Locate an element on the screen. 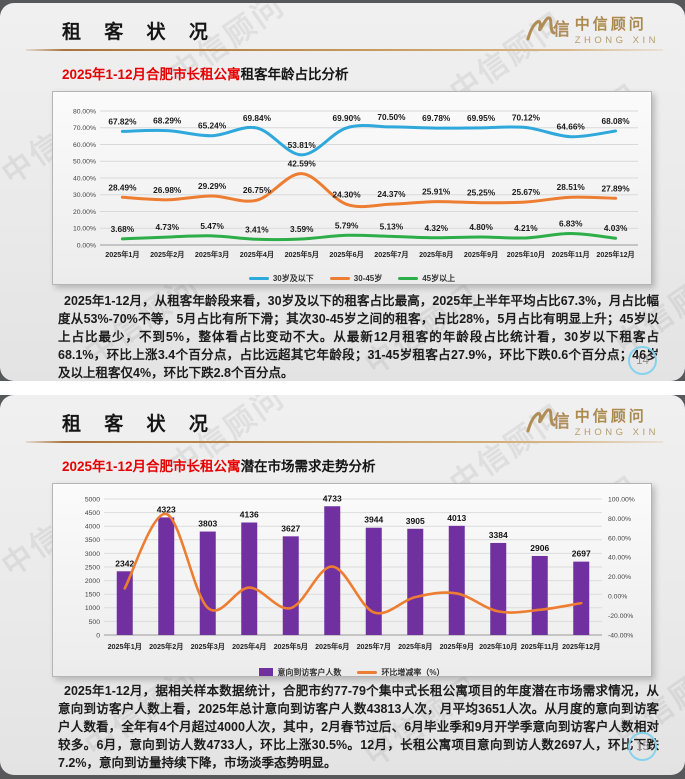 This screenshot has height=779, width=685. svg-text: 24.37% is located at coordinates (391, 194).